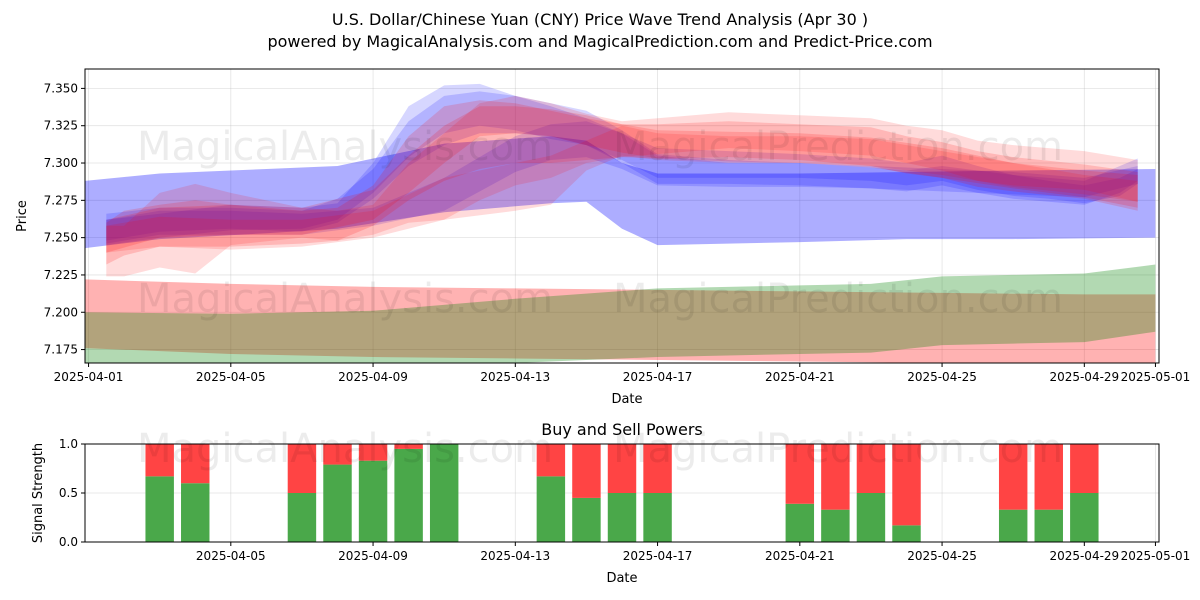  What do you see at coordinates (61, 350) in the screenshot?
I see `price-y-tick-label: 7.175` at bounding box center [61, 350].